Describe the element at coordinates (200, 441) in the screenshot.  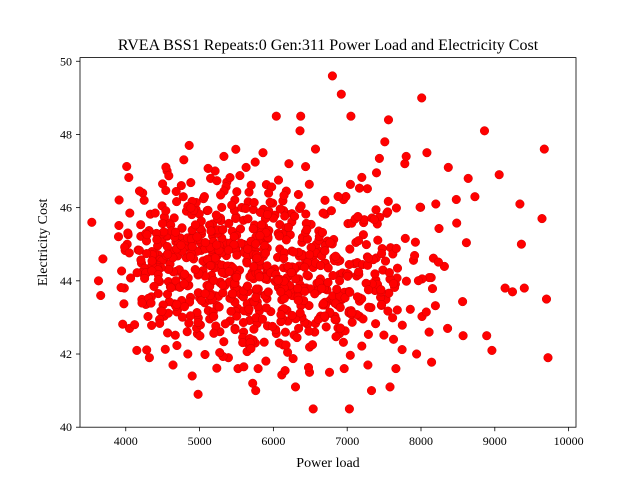
I see `x-tick-label: 5000` at that location.